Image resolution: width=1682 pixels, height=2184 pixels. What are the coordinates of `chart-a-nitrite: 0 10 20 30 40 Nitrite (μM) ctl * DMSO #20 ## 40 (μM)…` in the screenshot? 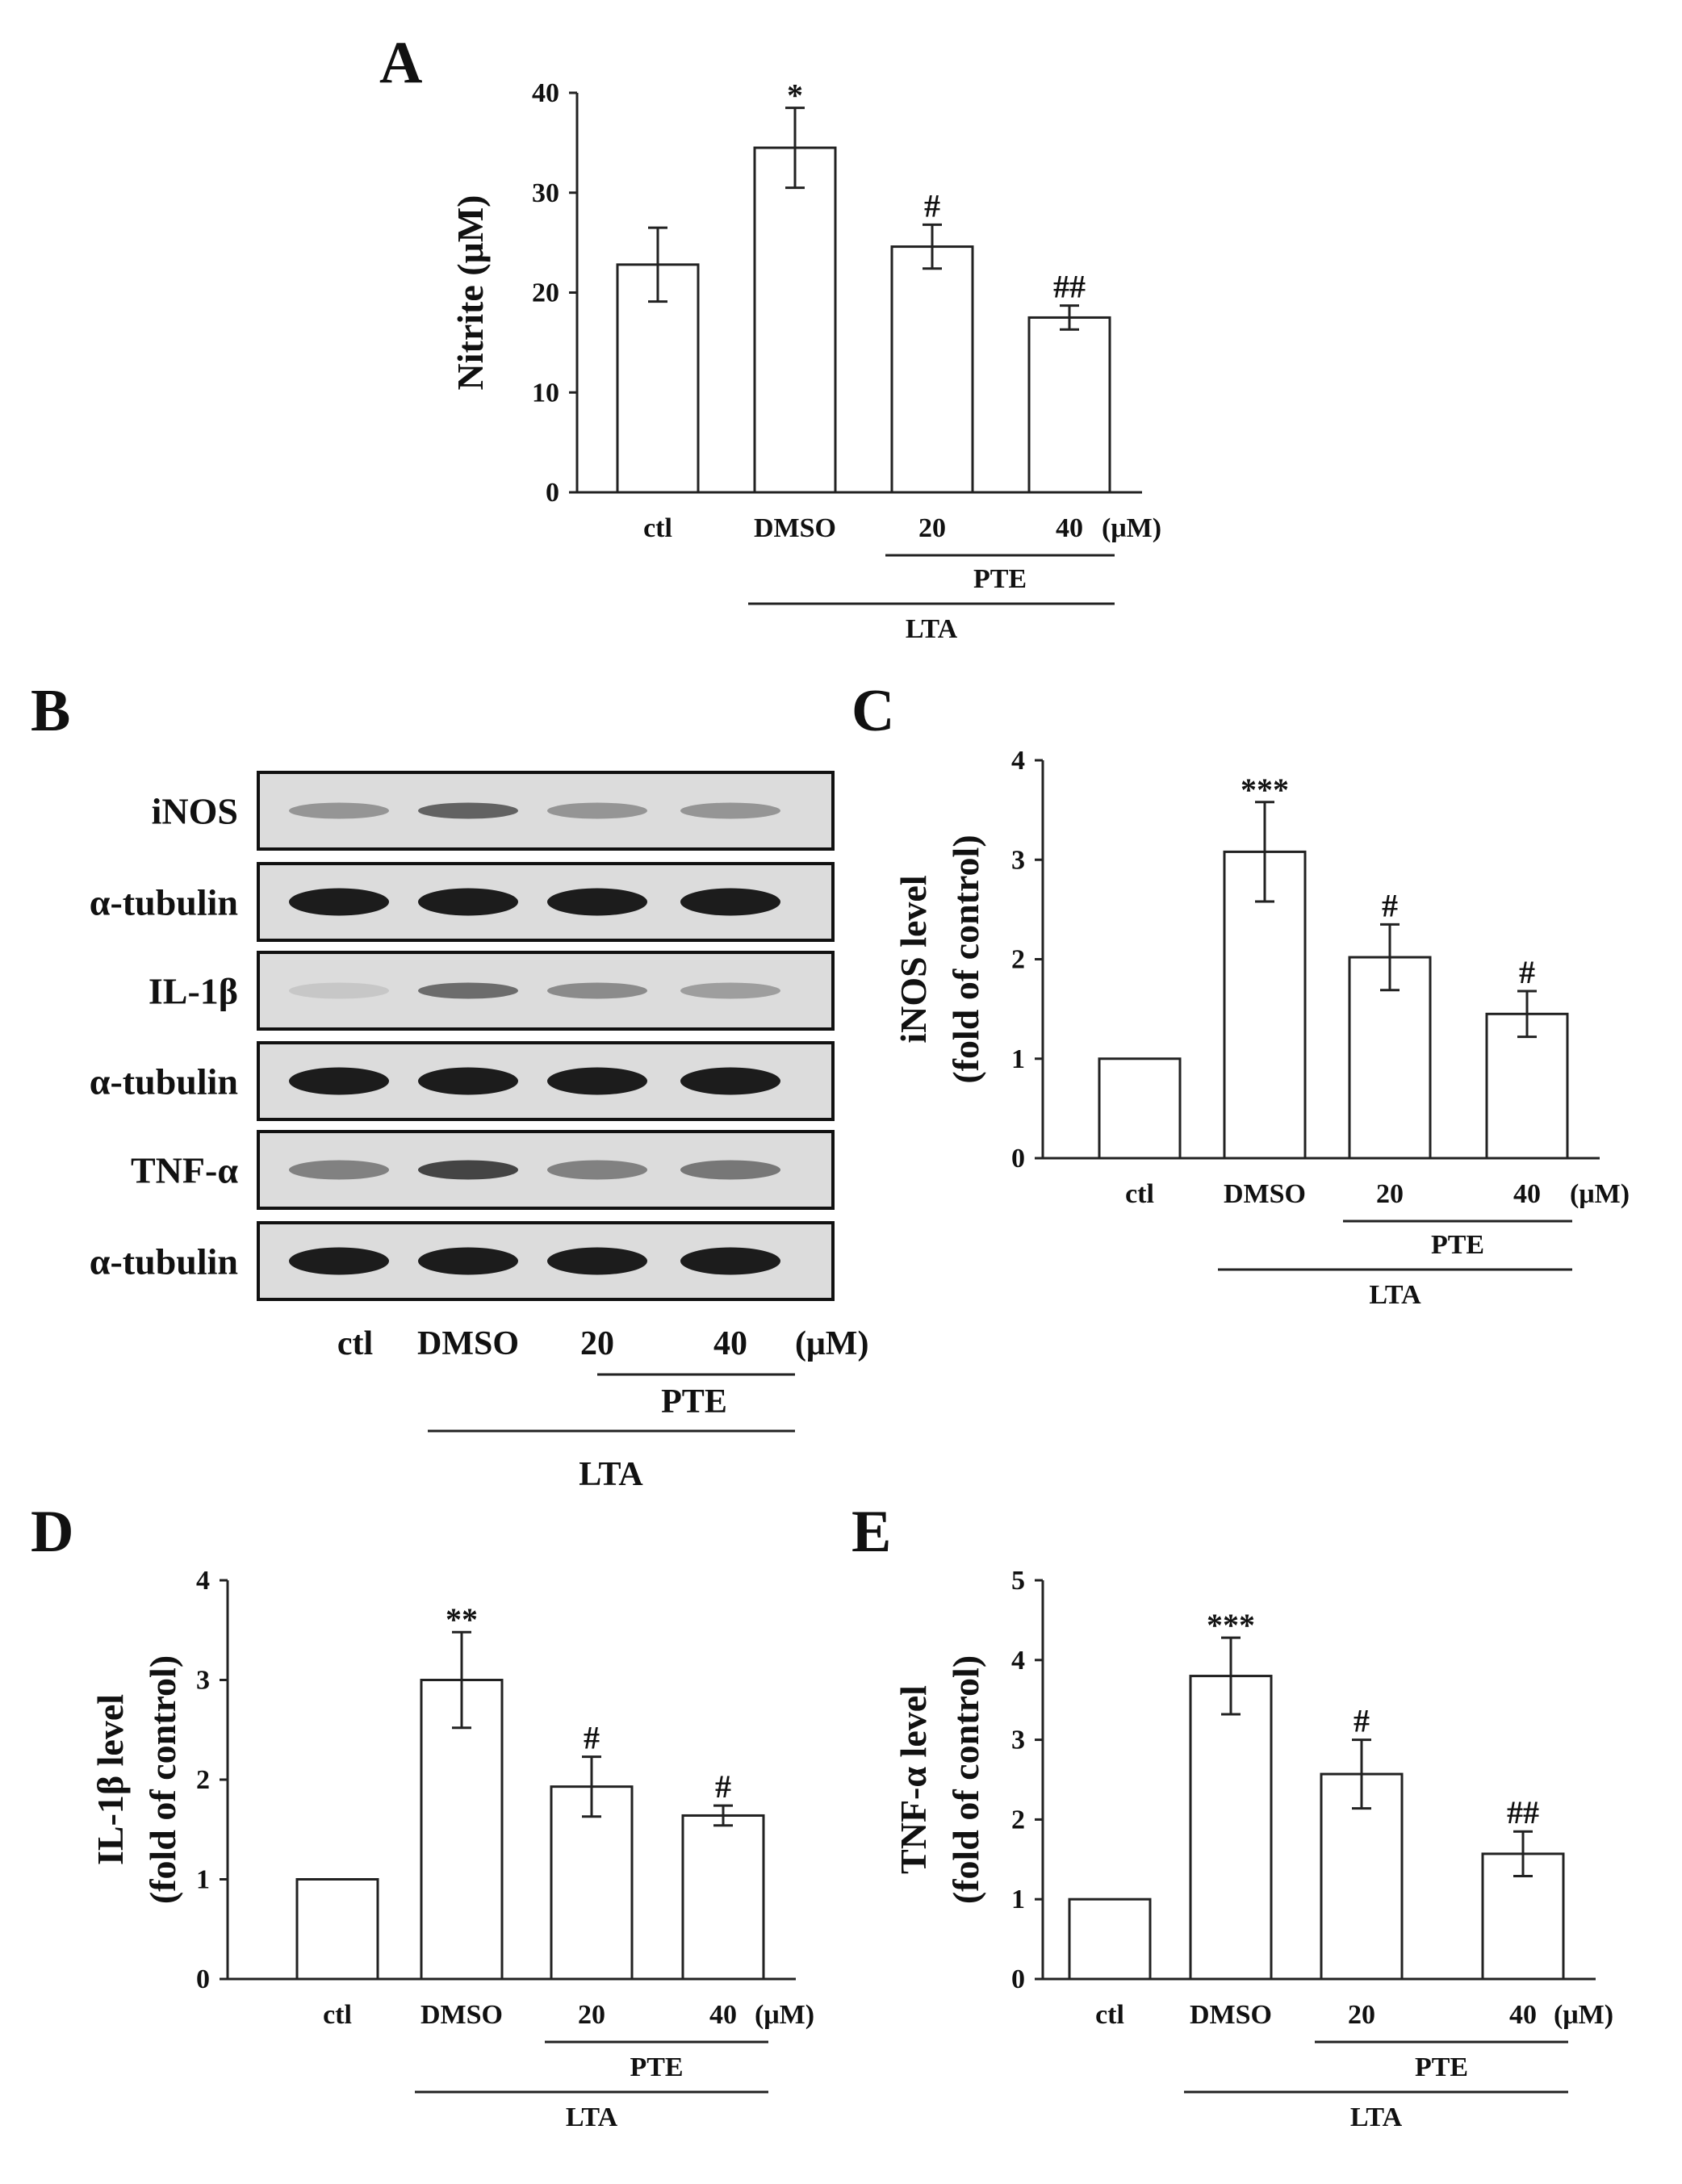 It's located at (805, 360).